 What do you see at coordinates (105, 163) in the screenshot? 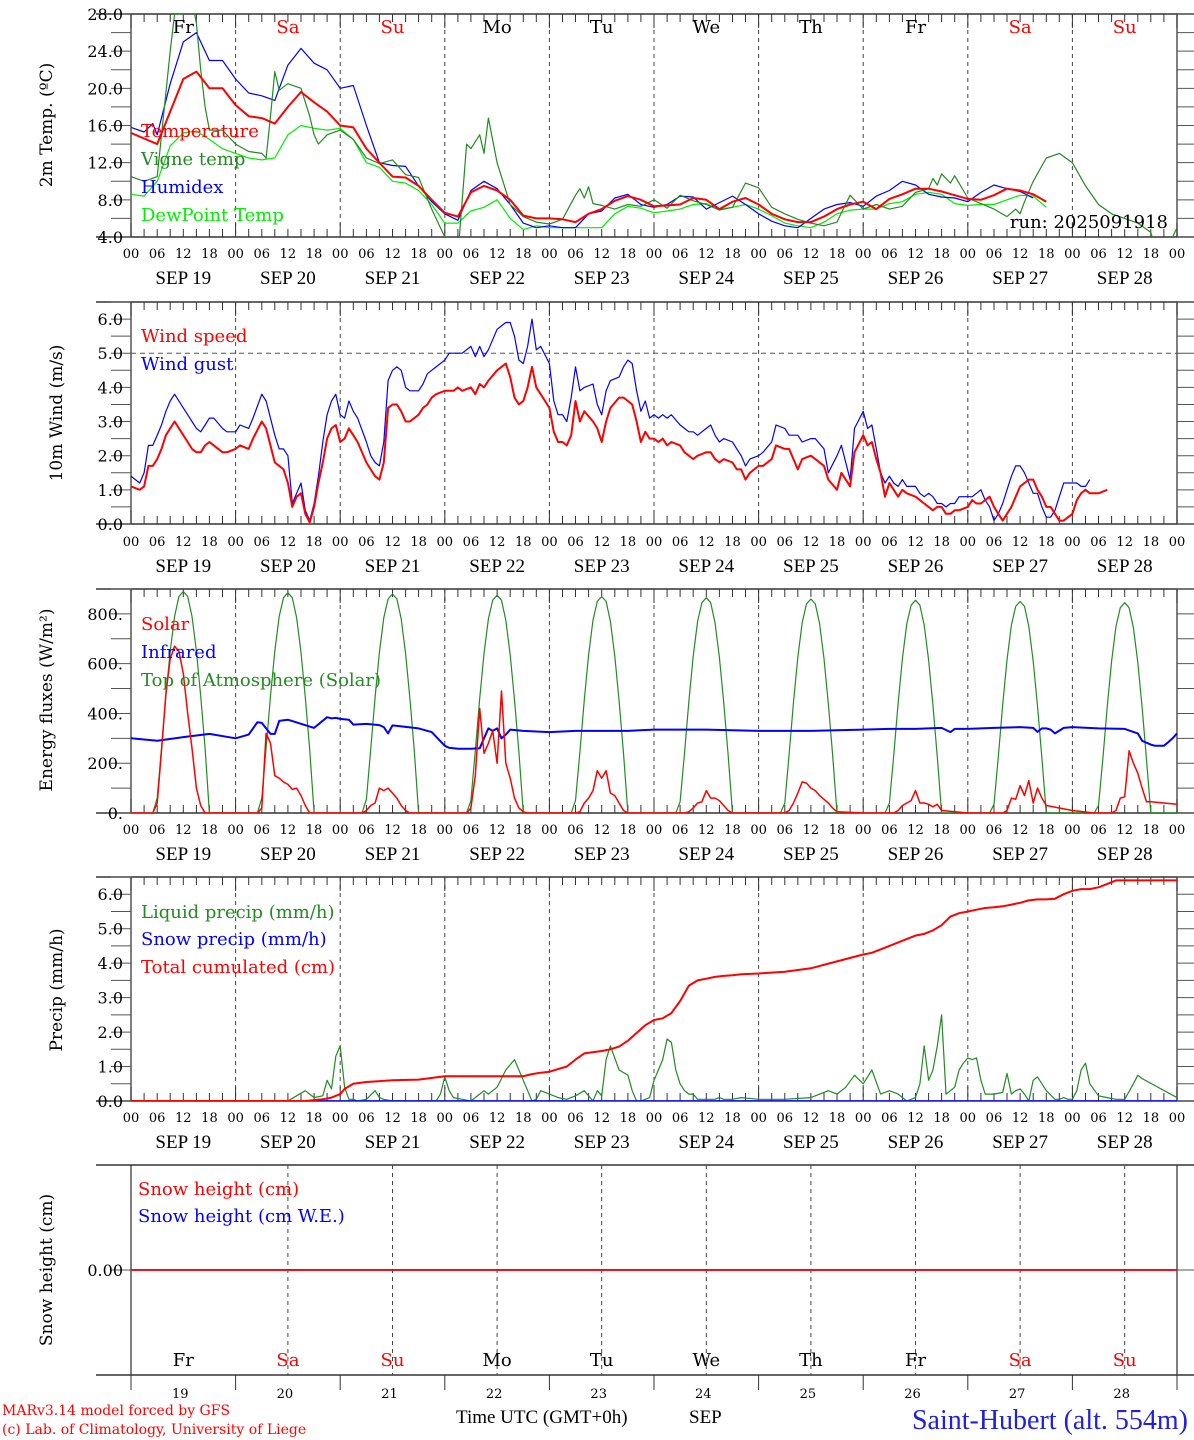
I see `y-tick-label: 12.0` at bounding box center [105, 163].